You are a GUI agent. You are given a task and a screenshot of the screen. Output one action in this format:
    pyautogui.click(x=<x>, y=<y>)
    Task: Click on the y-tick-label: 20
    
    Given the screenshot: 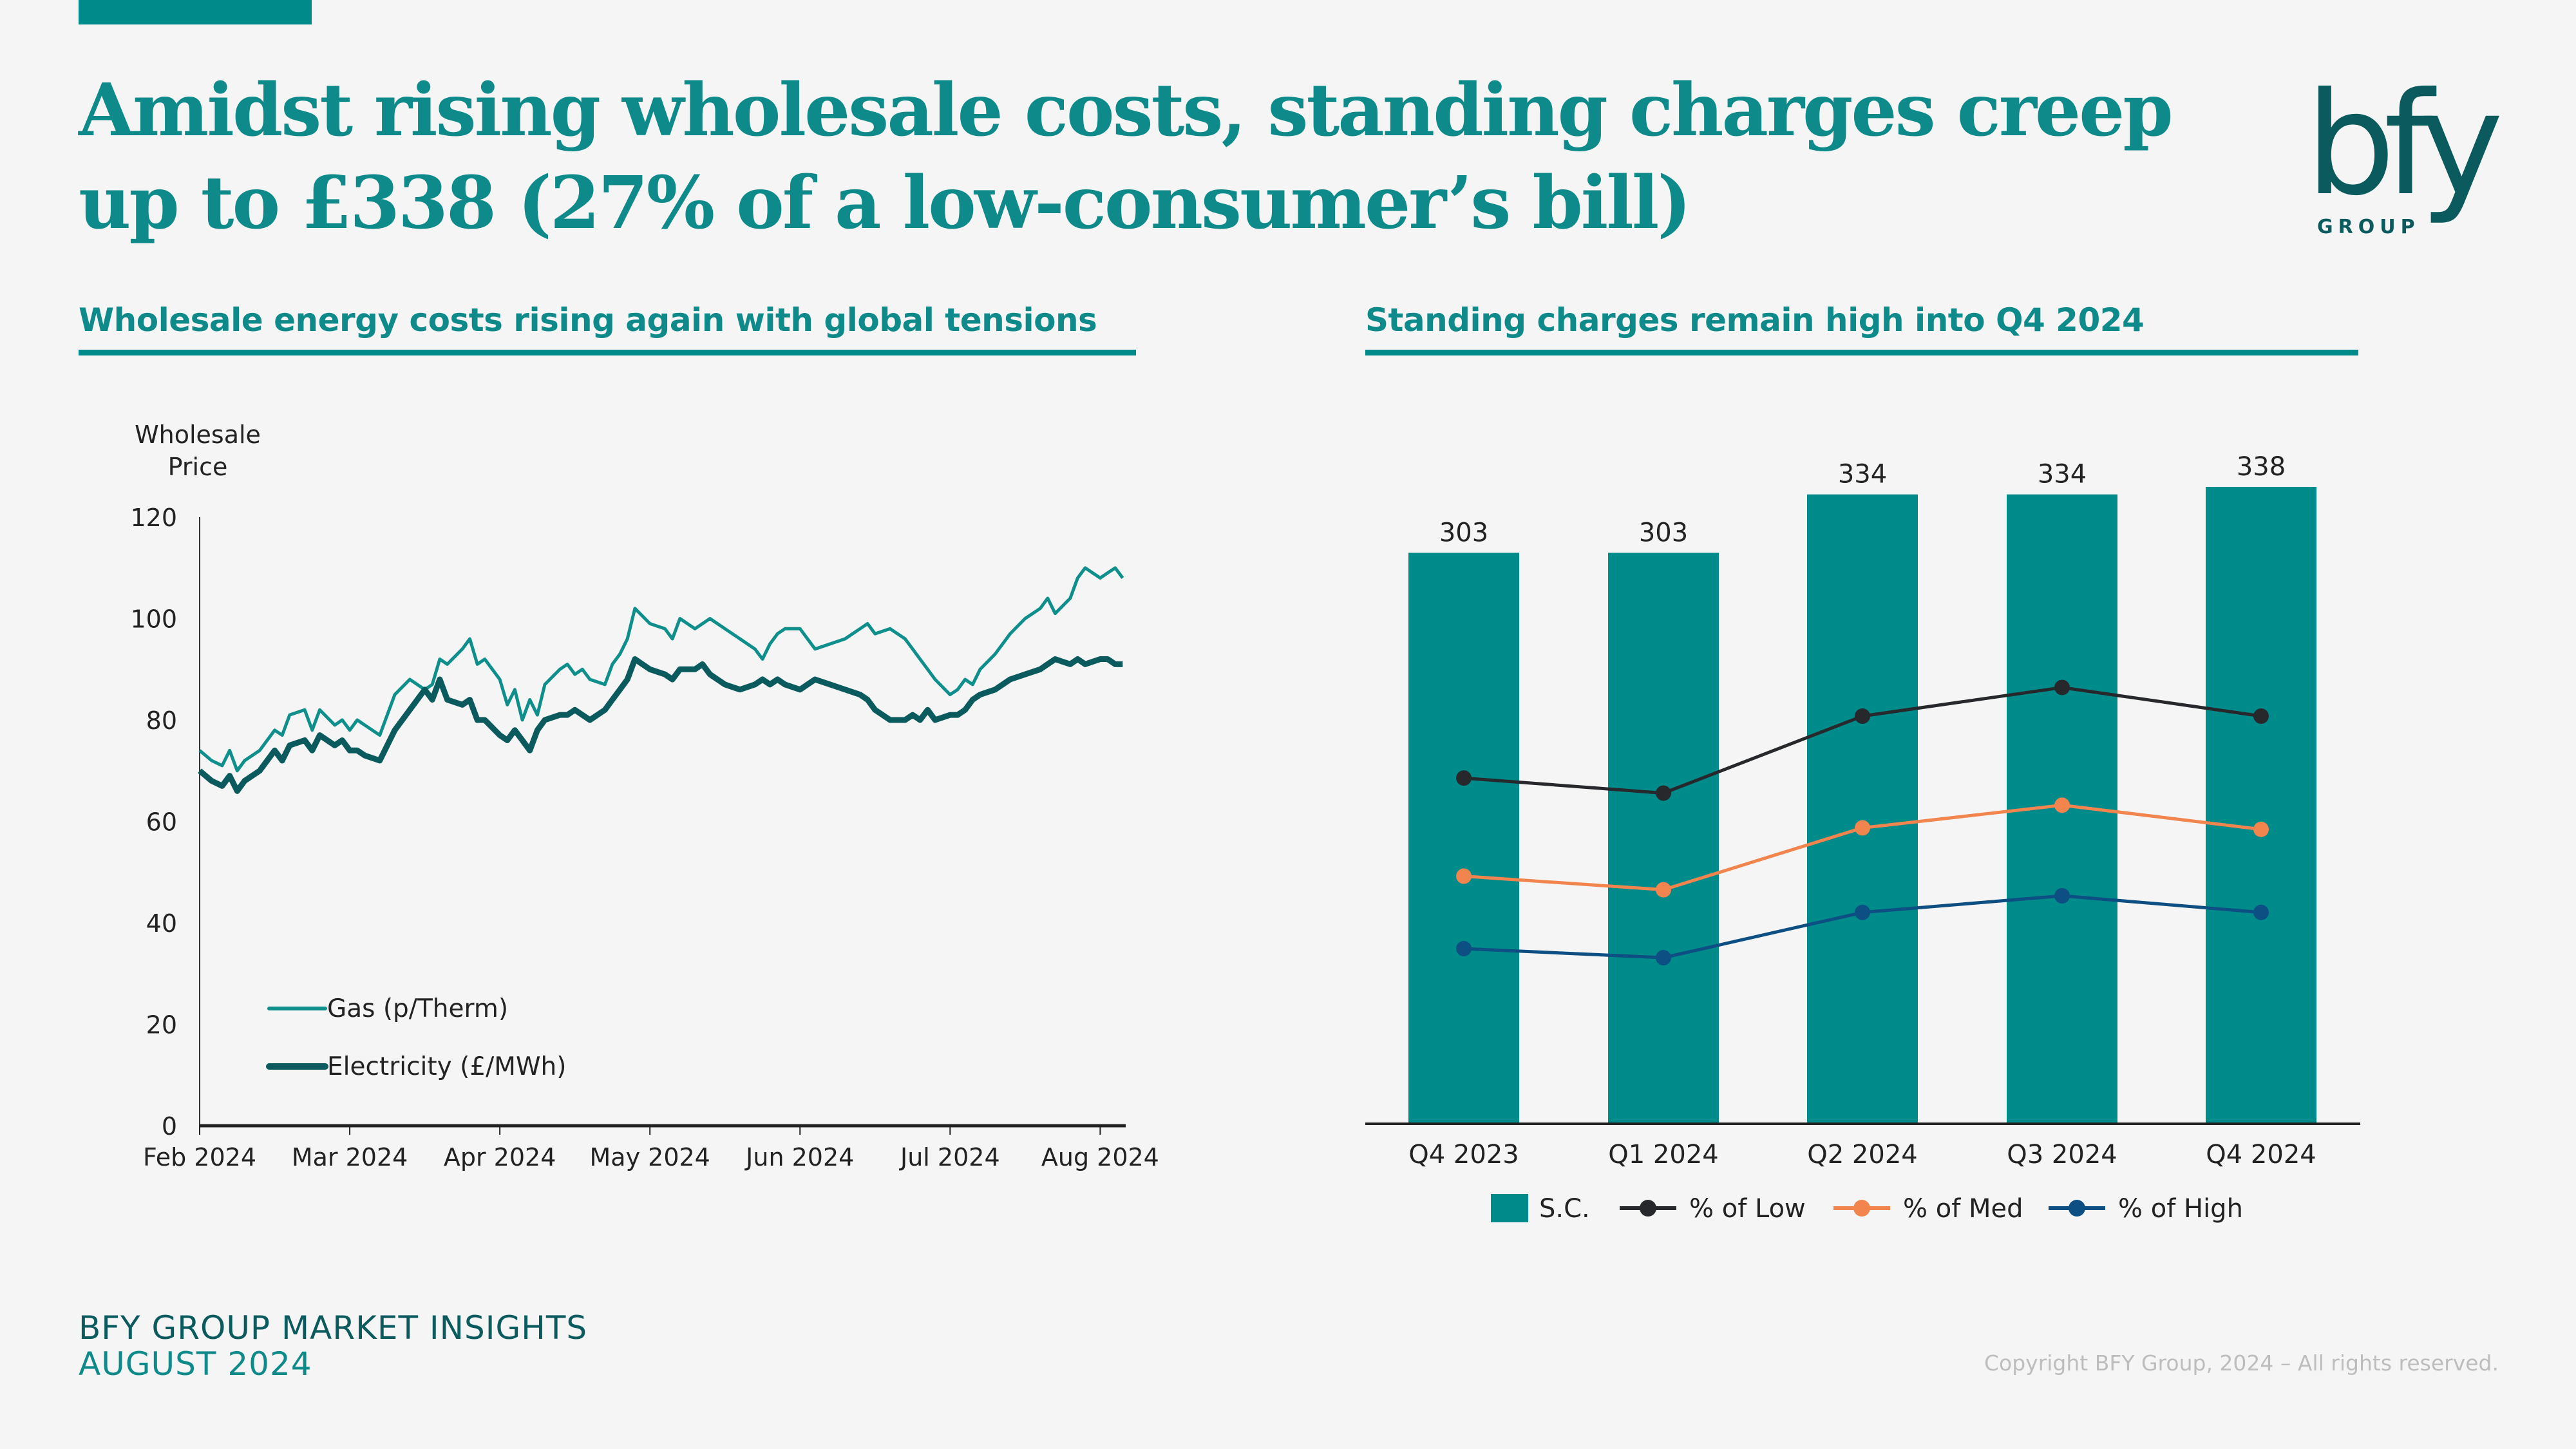 What is the action you would take?
    pyautogui.click(x=161, y=1025)
    